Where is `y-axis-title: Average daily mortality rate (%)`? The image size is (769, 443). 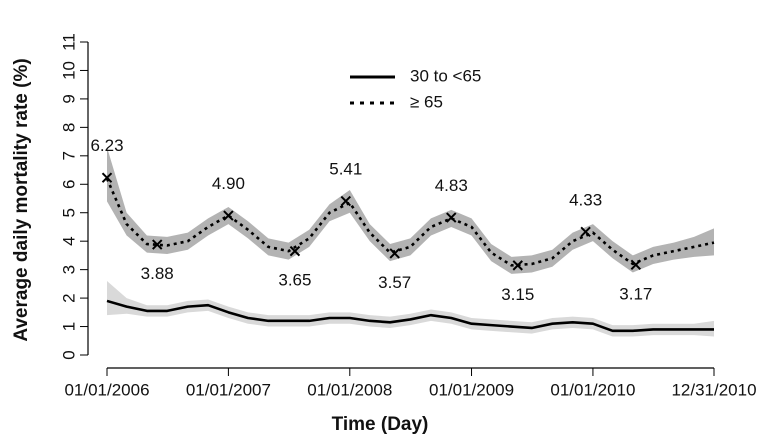
y-axis-title: Average daily mortality rate (%) is located at coordinates (21, 199).